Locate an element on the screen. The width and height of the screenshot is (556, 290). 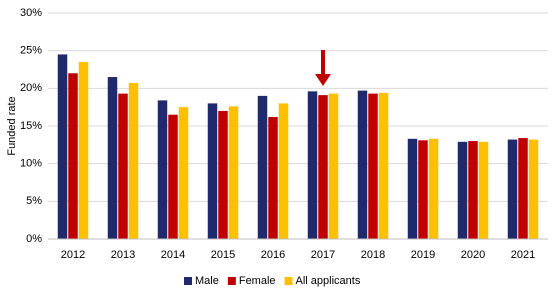
y-tick-label: 25% is located at coordinates (31, 51).